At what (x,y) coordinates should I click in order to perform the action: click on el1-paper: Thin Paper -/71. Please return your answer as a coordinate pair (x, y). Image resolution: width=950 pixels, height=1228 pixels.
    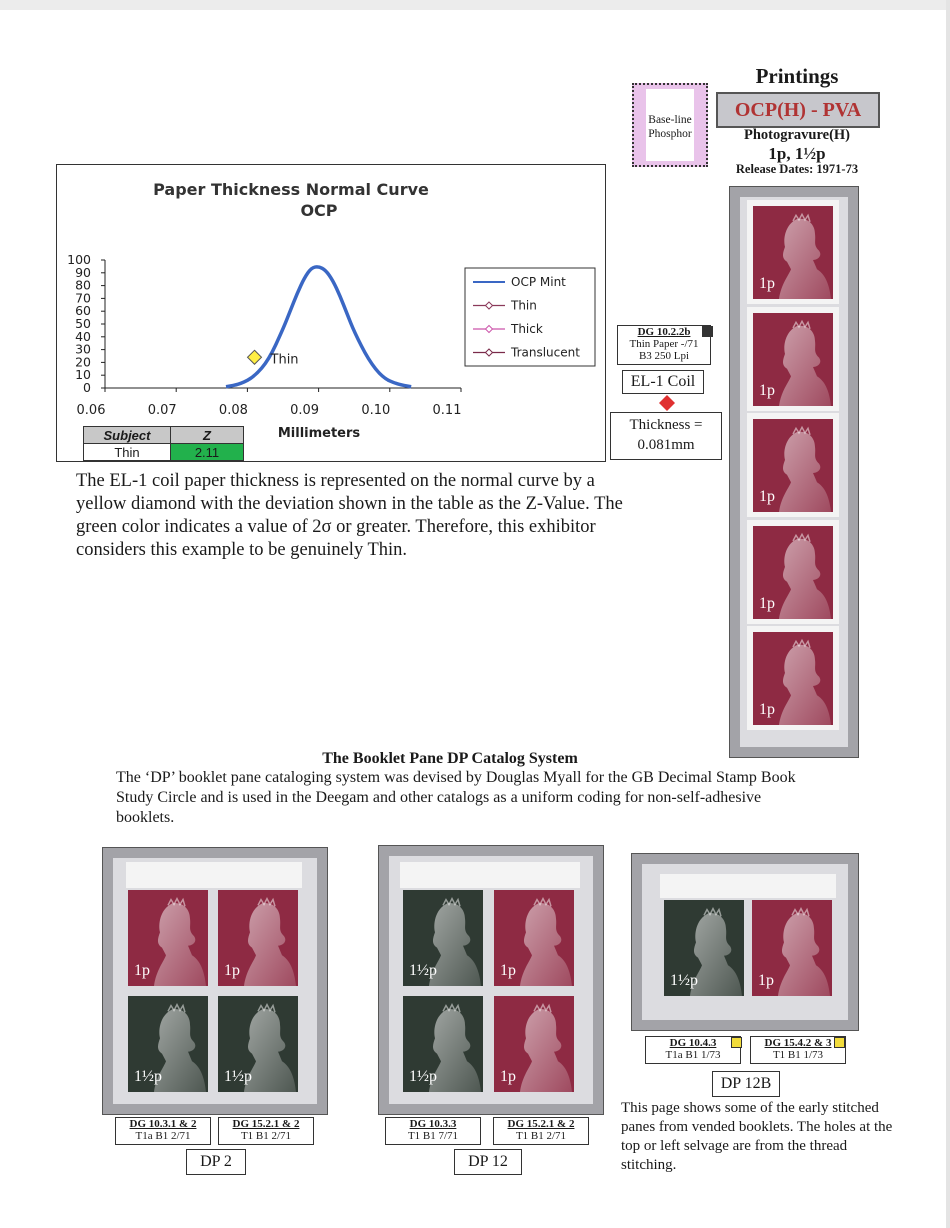
    Looking at the image, I should click on (664, 344).